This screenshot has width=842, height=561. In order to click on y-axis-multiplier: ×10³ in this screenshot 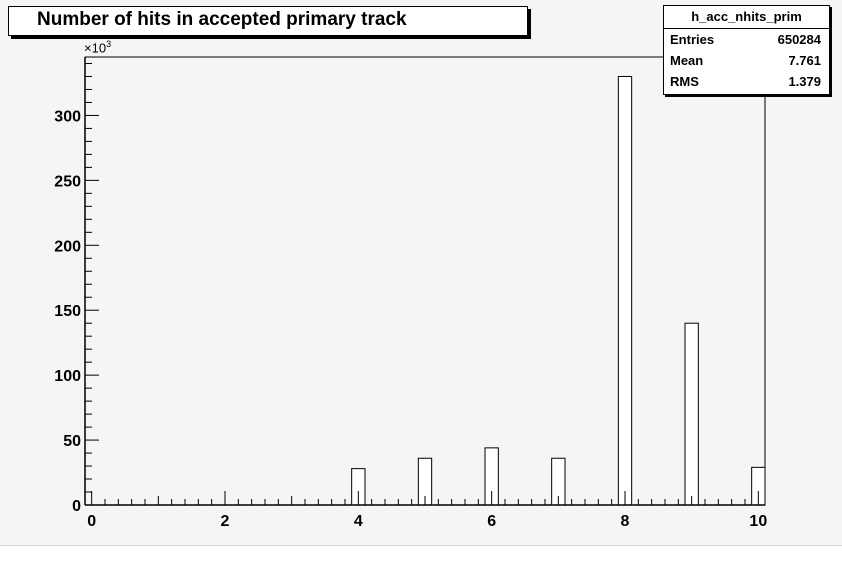, I will do `click(97, 47)`.